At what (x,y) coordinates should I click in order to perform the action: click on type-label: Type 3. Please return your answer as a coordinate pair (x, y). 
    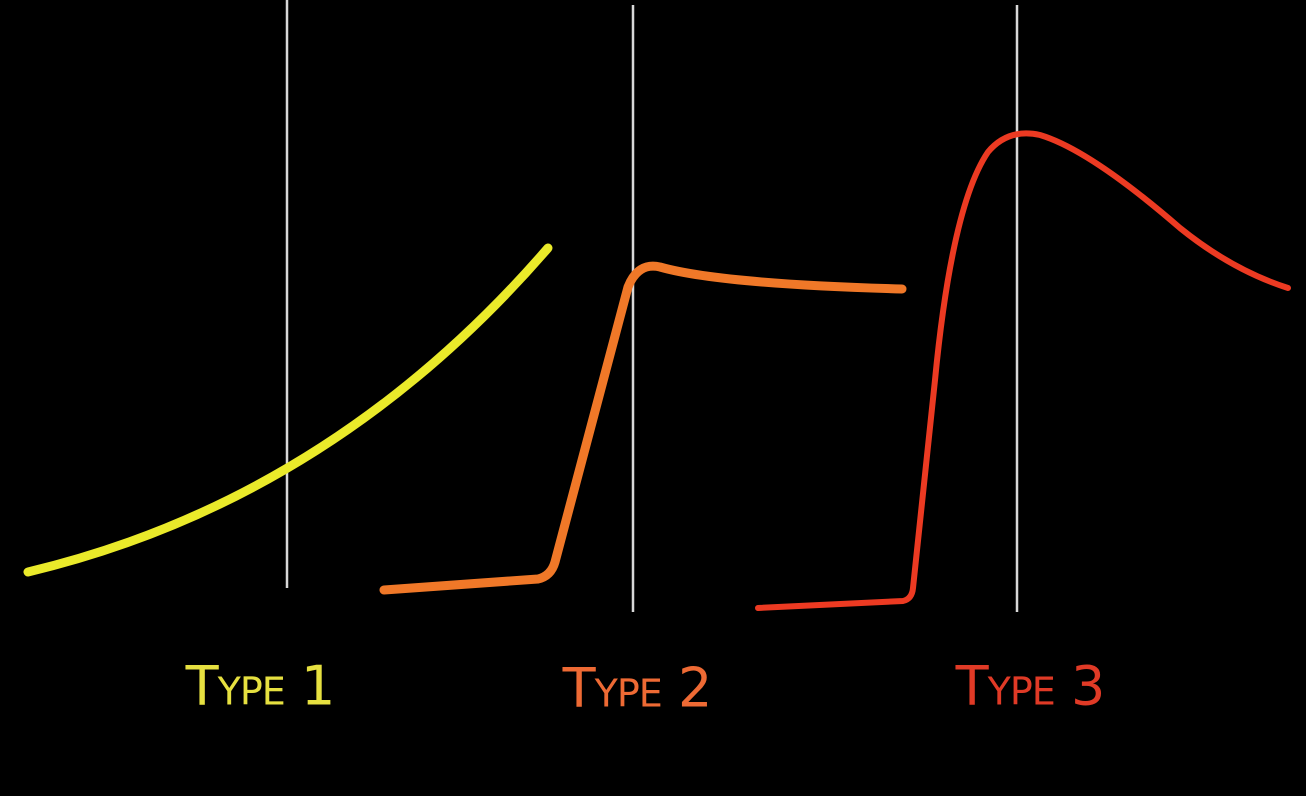
    Looking at the image, I should click on (1030, 686).